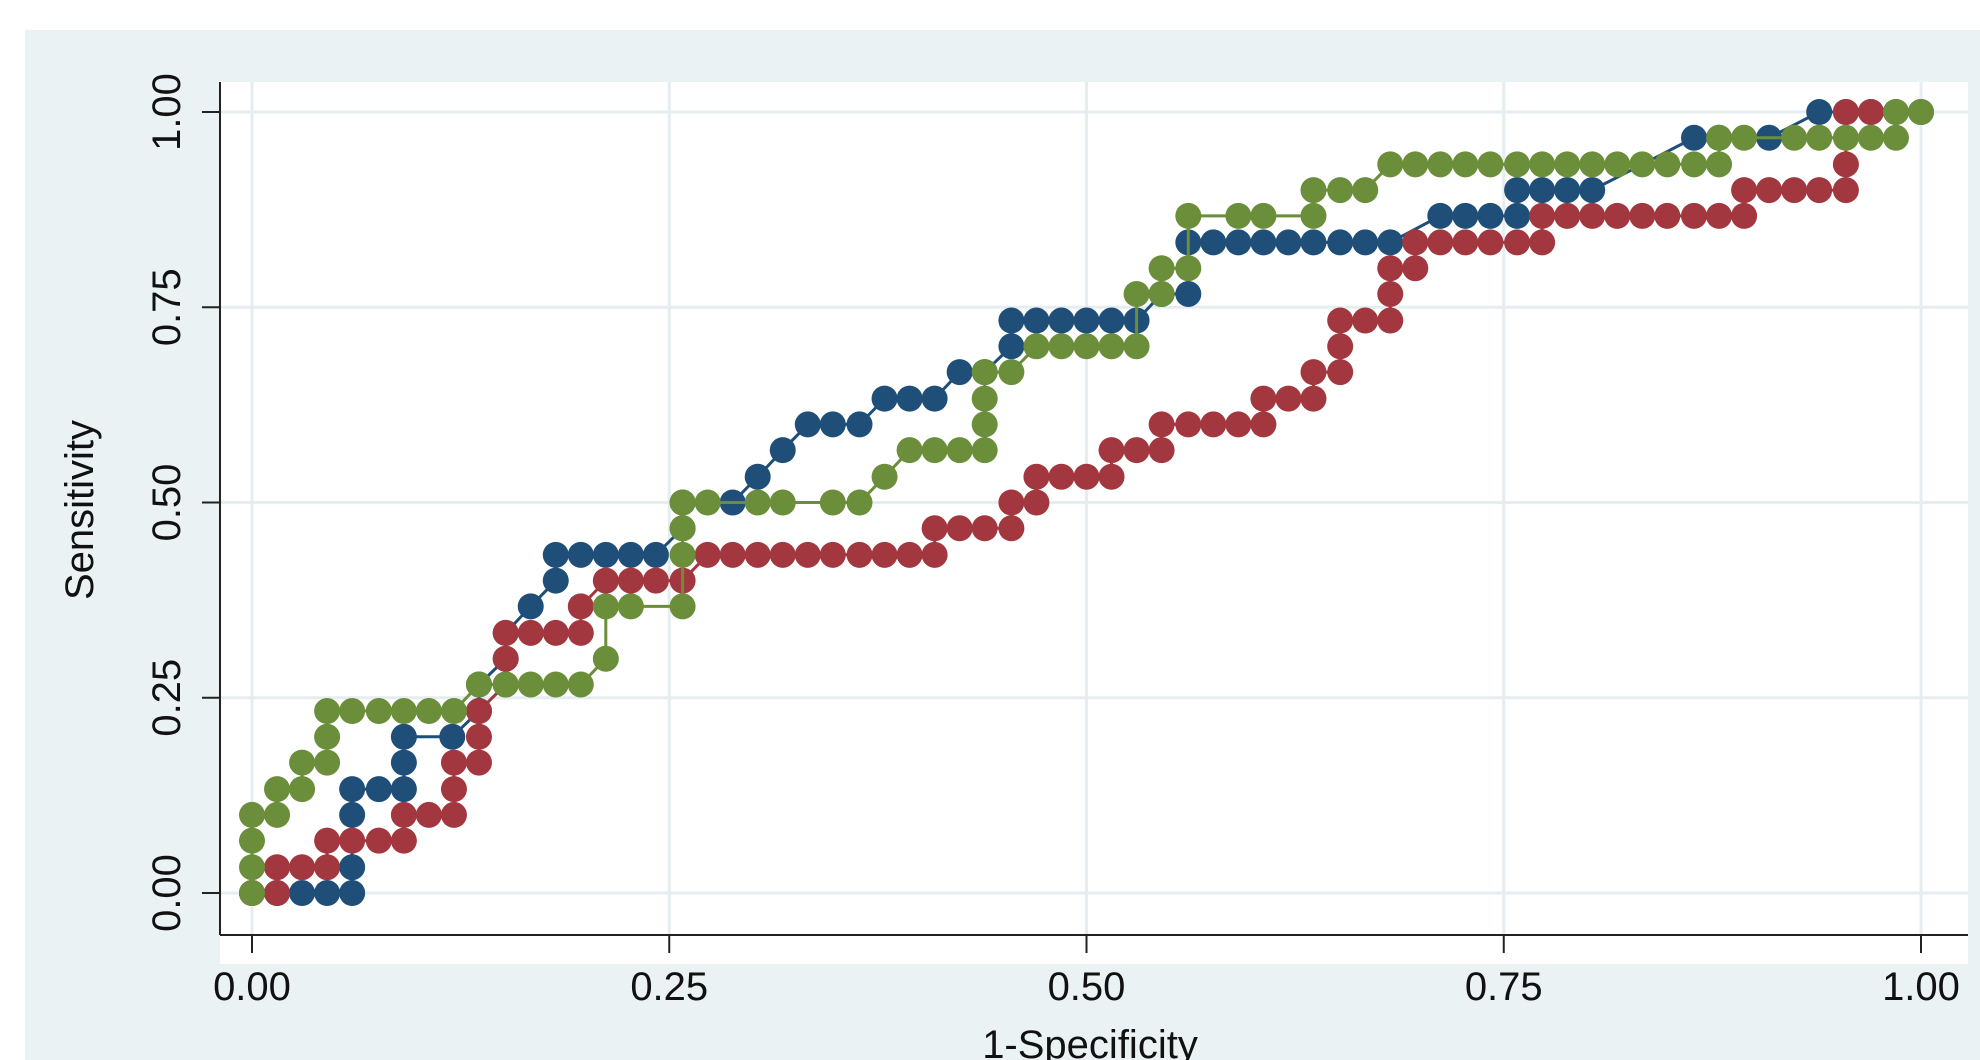  I want to click on x-axis-title: 1-Specificity, so click(1090, 1041).